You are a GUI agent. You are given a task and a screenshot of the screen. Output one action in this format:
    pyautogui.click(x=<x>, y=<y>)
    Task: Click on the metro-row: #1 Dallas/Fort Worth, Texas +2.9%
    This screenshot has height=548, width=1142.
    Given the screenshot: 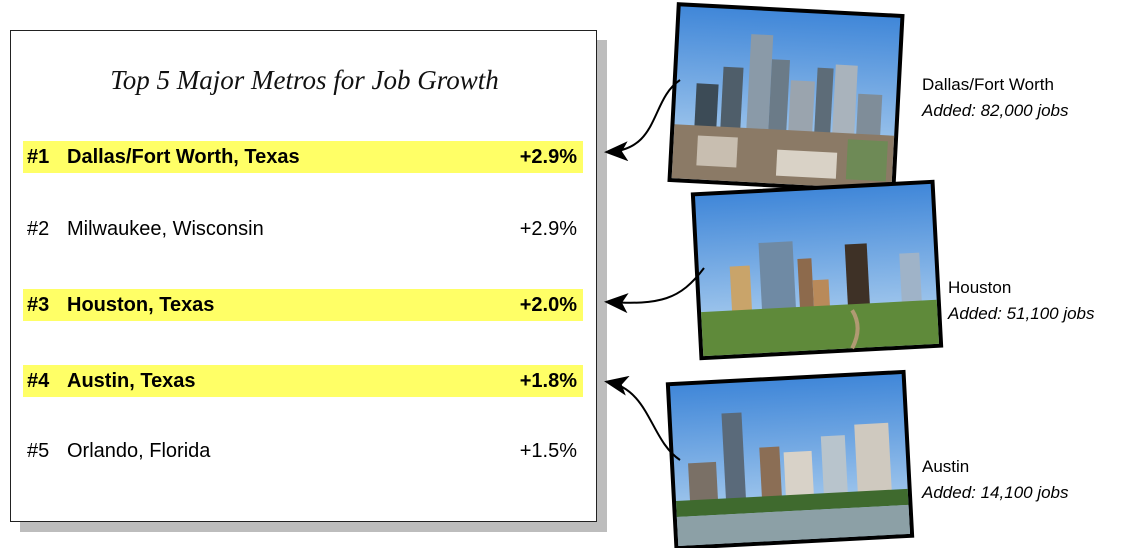 What is the action you would take?
    pyautogui.click(x=303, y=157)
    